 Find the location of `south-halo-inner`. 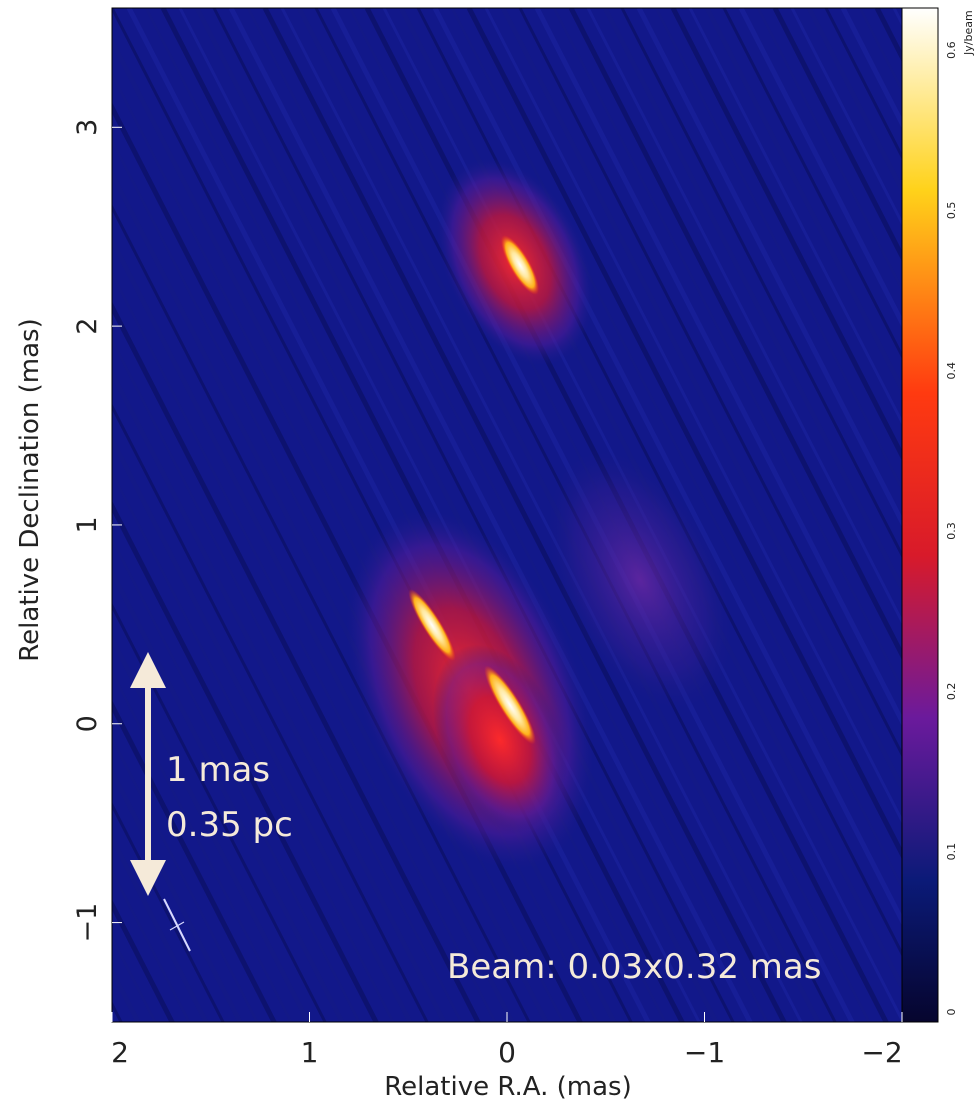

south-halo-inner is located at coordinates (500, 740).